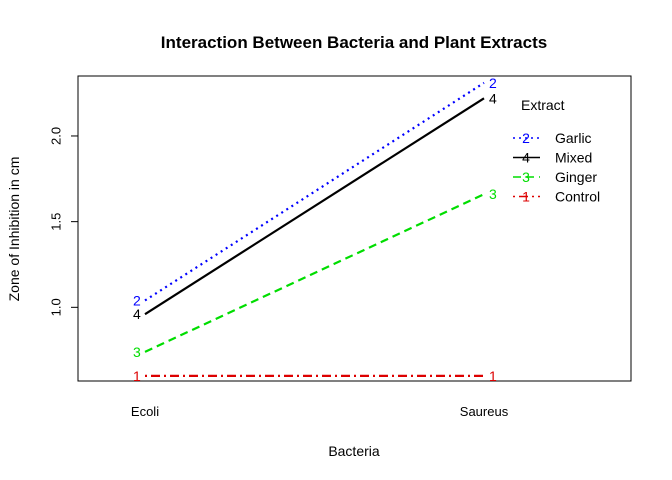  What do you see at coordinates (137, 300) in the screenshot?
I see `point-garlic-ecoli: 2` at bounding box center [137, 300].